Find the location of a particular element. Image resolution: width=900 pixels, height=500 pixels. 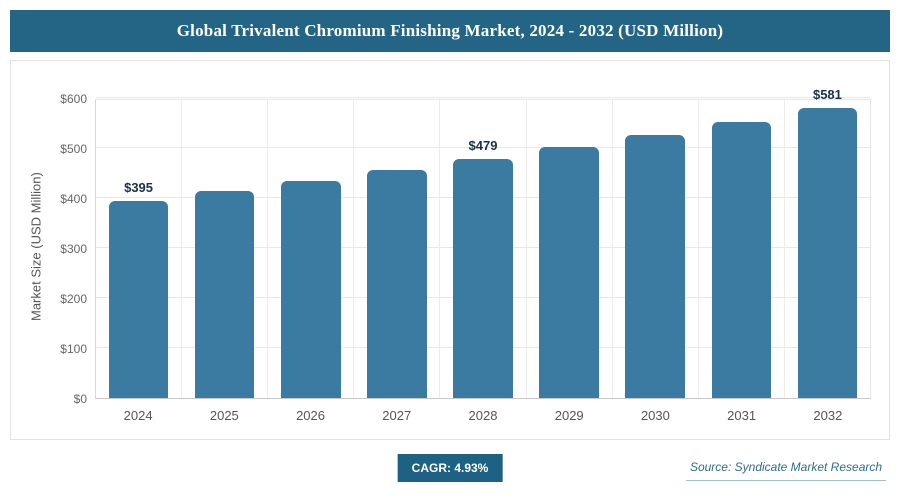

y-tick-label: $600 is located at coordinates (73, 99).